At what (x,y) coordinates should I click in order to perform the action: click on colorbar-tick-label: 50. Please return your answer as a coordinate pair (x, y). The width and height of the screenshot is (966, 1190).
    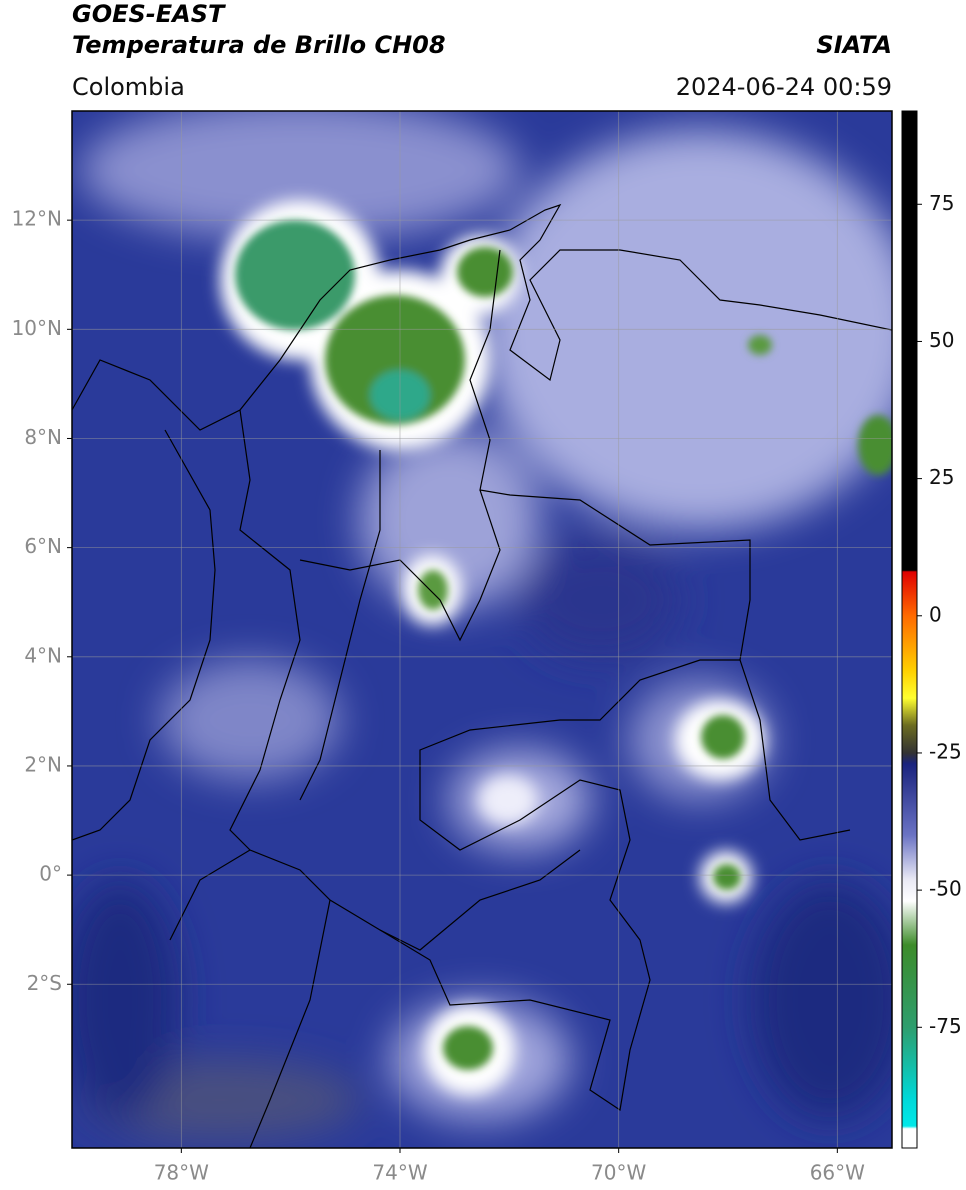
    Looking at the image, I should click on (941, 340).